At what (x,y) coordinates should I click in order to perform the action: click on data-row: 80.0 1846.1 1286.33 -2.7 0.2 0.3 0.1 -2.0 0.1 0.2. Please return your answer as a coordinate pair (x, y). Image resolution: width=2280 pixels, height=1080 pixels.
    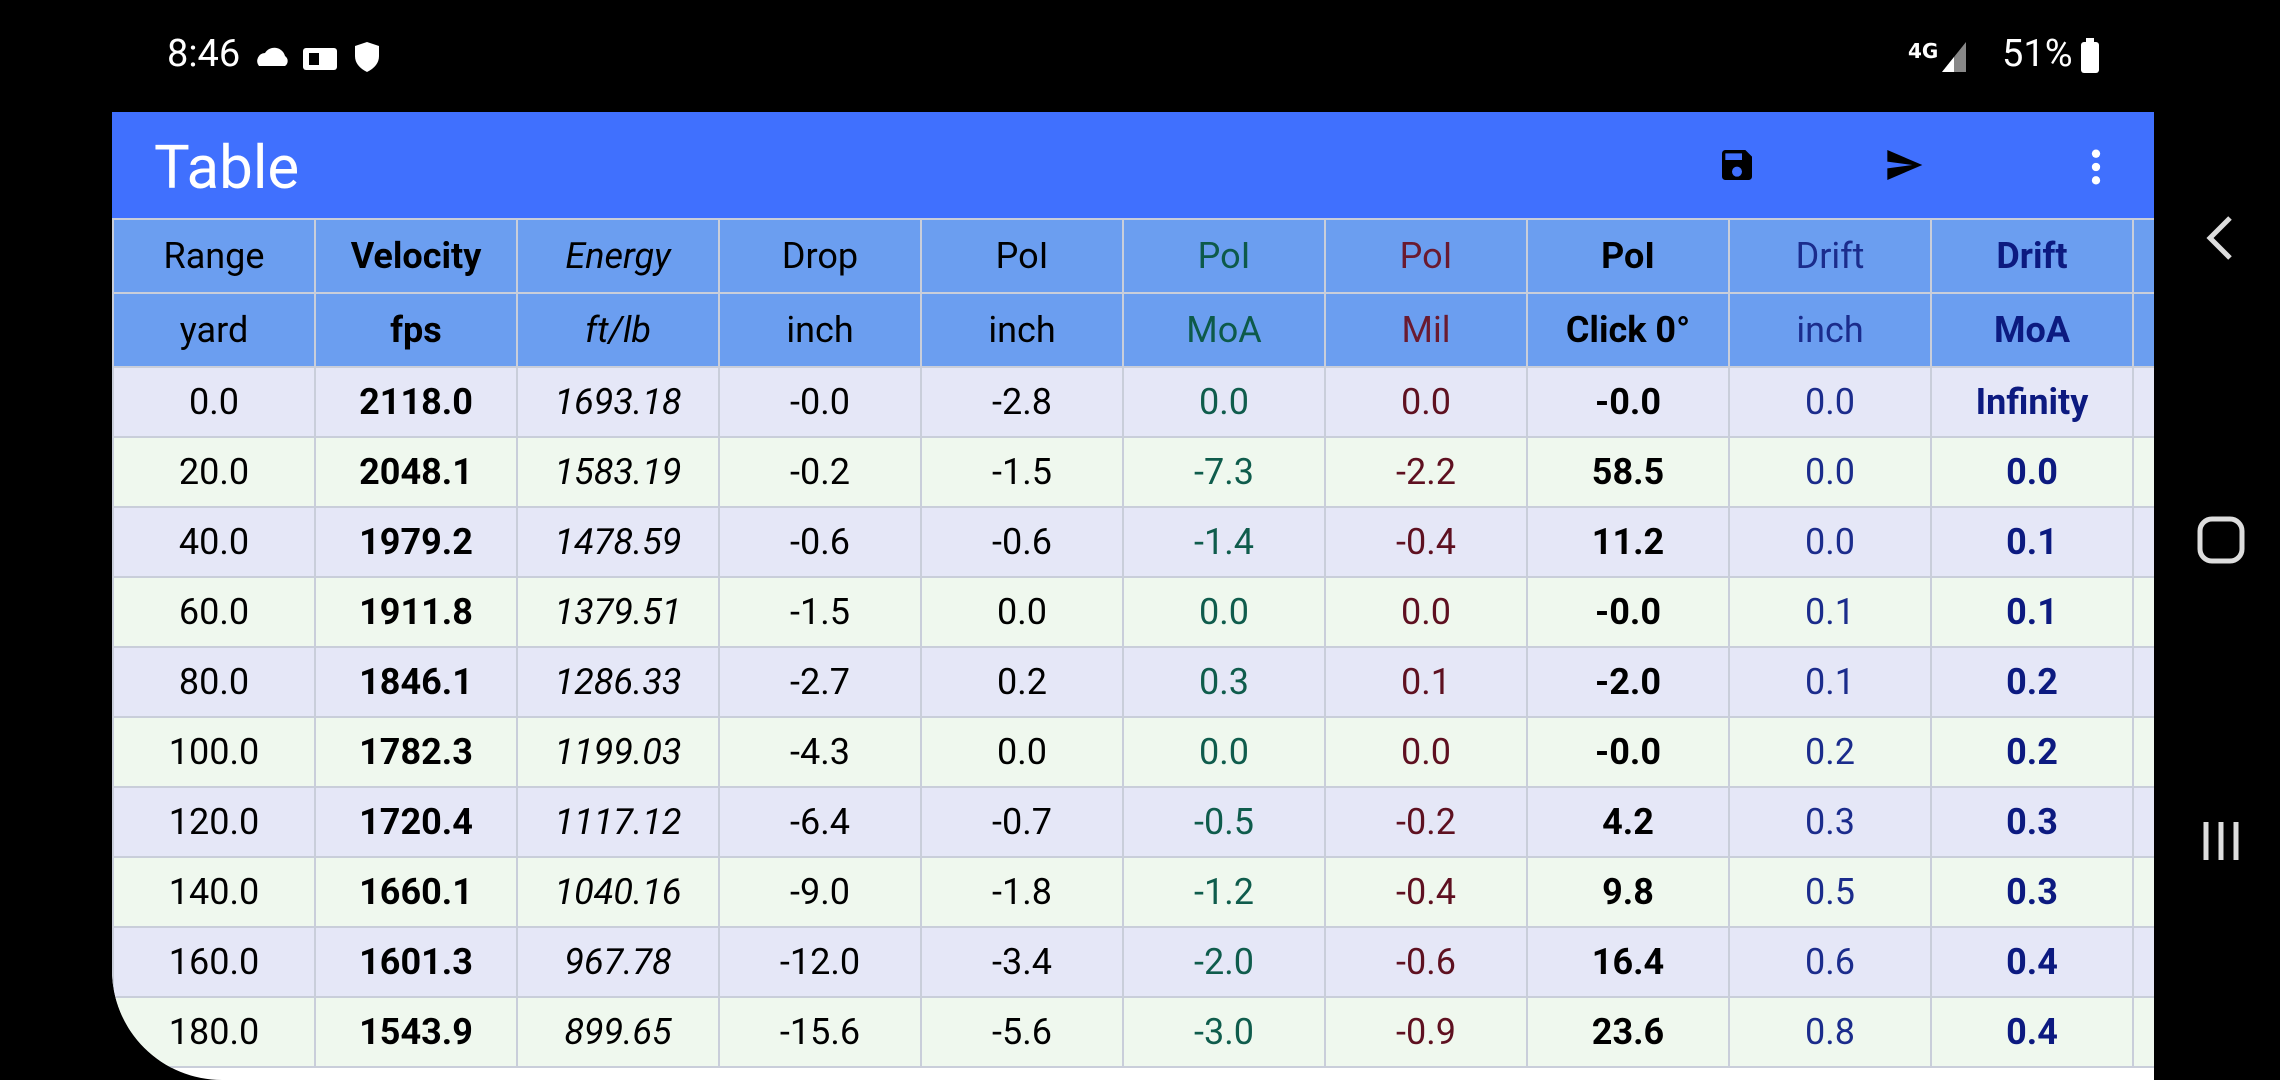
    Looking at the image, I should click on (1133, 682).